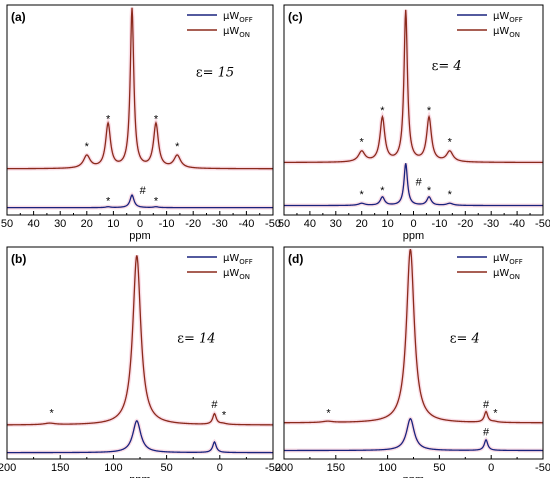  I want to click on enhancement-label: ε= 15, so click(215, 72).